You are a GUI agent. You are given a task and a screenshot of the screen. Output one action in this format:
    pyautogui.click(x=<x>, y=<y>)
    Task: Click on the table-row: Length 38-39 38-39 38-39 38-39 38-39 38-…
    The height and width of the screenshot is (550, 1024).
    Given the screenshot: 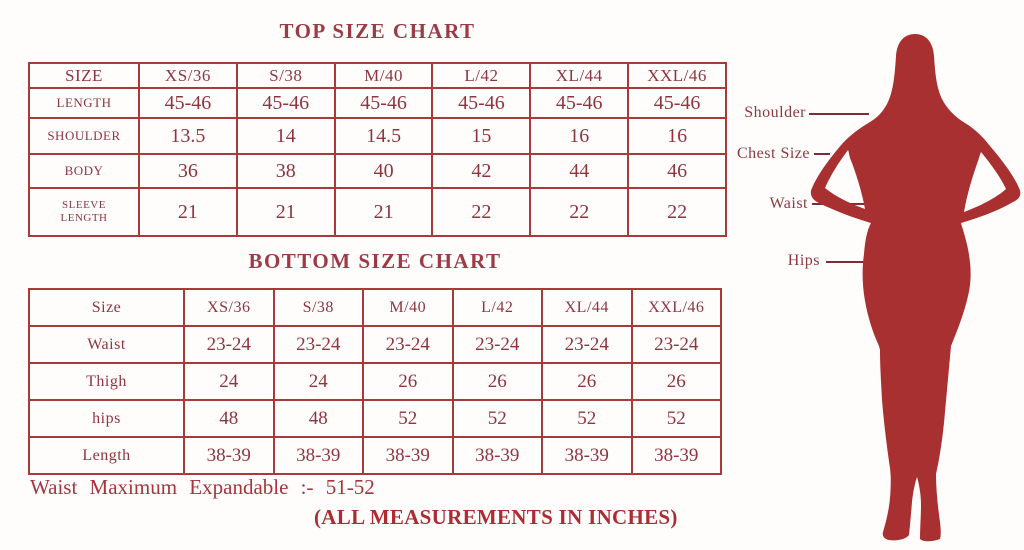 What is the action you would take?
    pyautogui.click(x=375, y=455)
    